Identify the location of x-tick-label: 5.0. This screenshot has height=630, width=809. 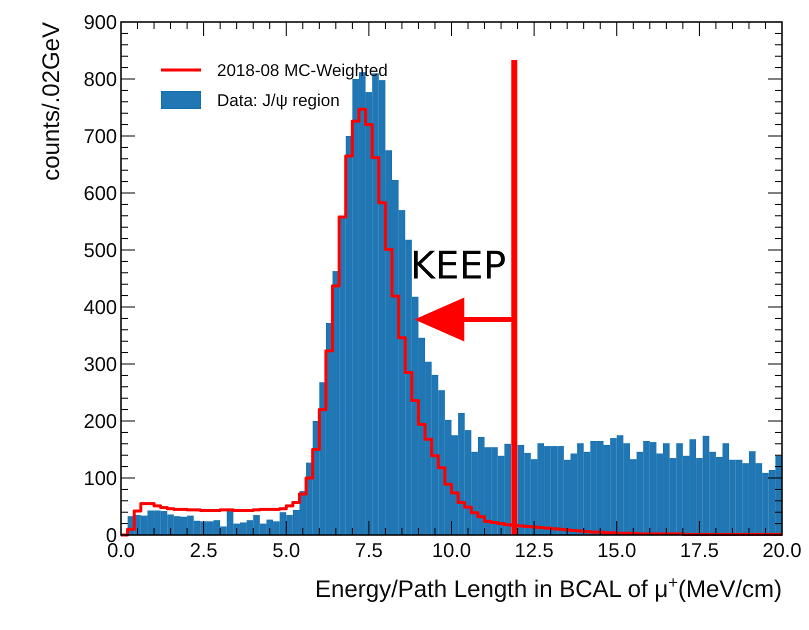
(286, 551).